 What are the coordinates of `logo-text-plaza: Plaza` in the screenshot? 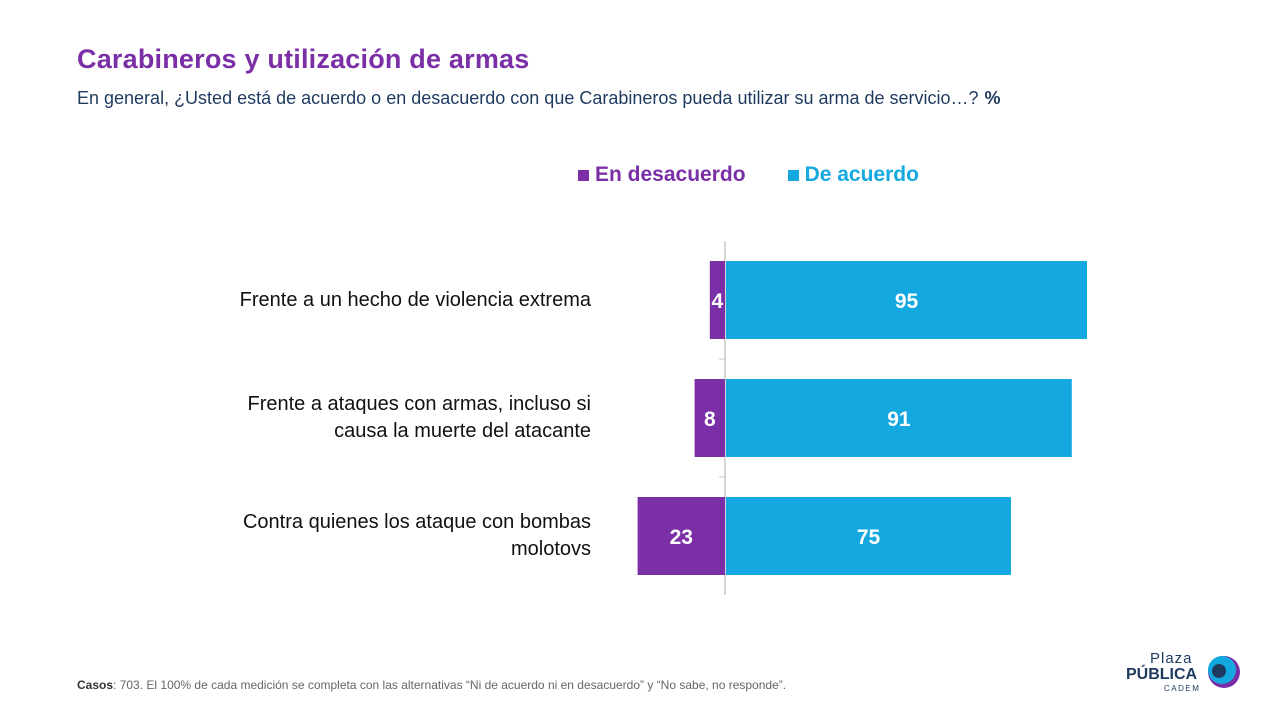 It's located at (1171, 658).